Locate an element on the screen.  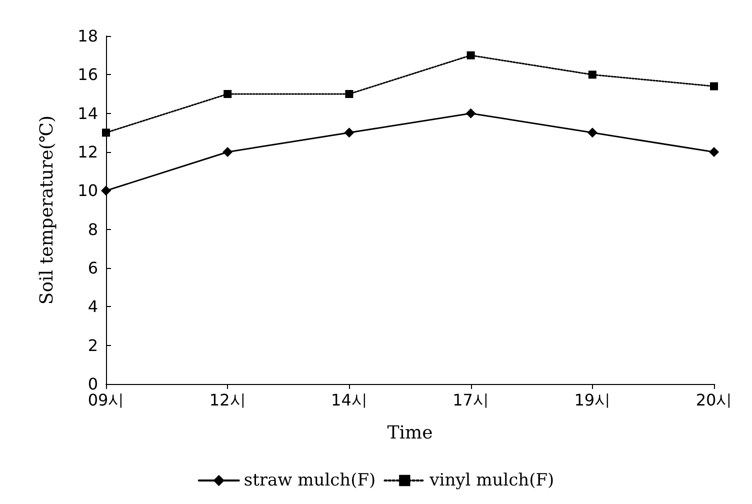
x-tick-label: 20시 is located at coordinates (714, 400).